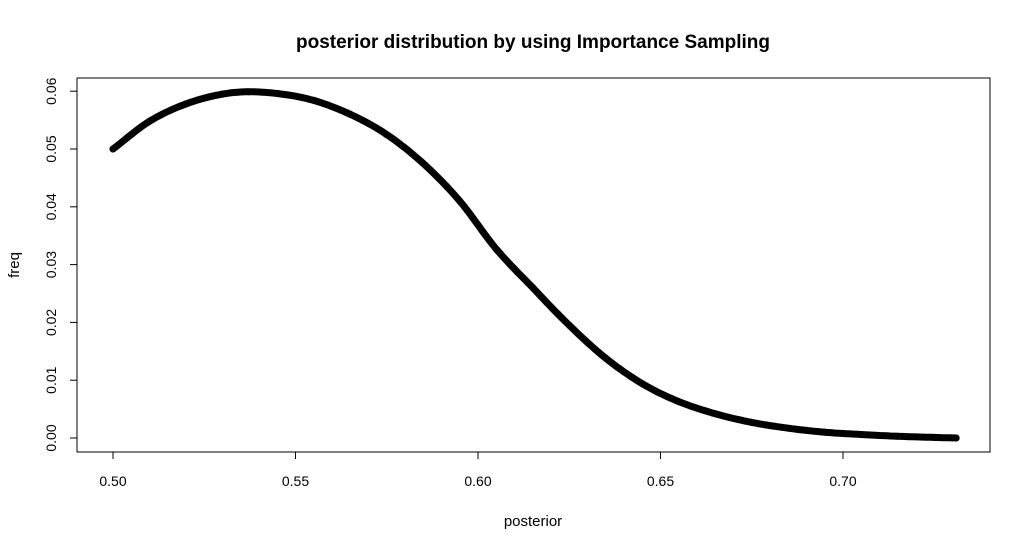 Image resolution: width=1031 pixels, height=550 pixels. Describe the element at coordinates (842, 481) in the screenshot. I see `x-tick-label: 0.70` at that location.